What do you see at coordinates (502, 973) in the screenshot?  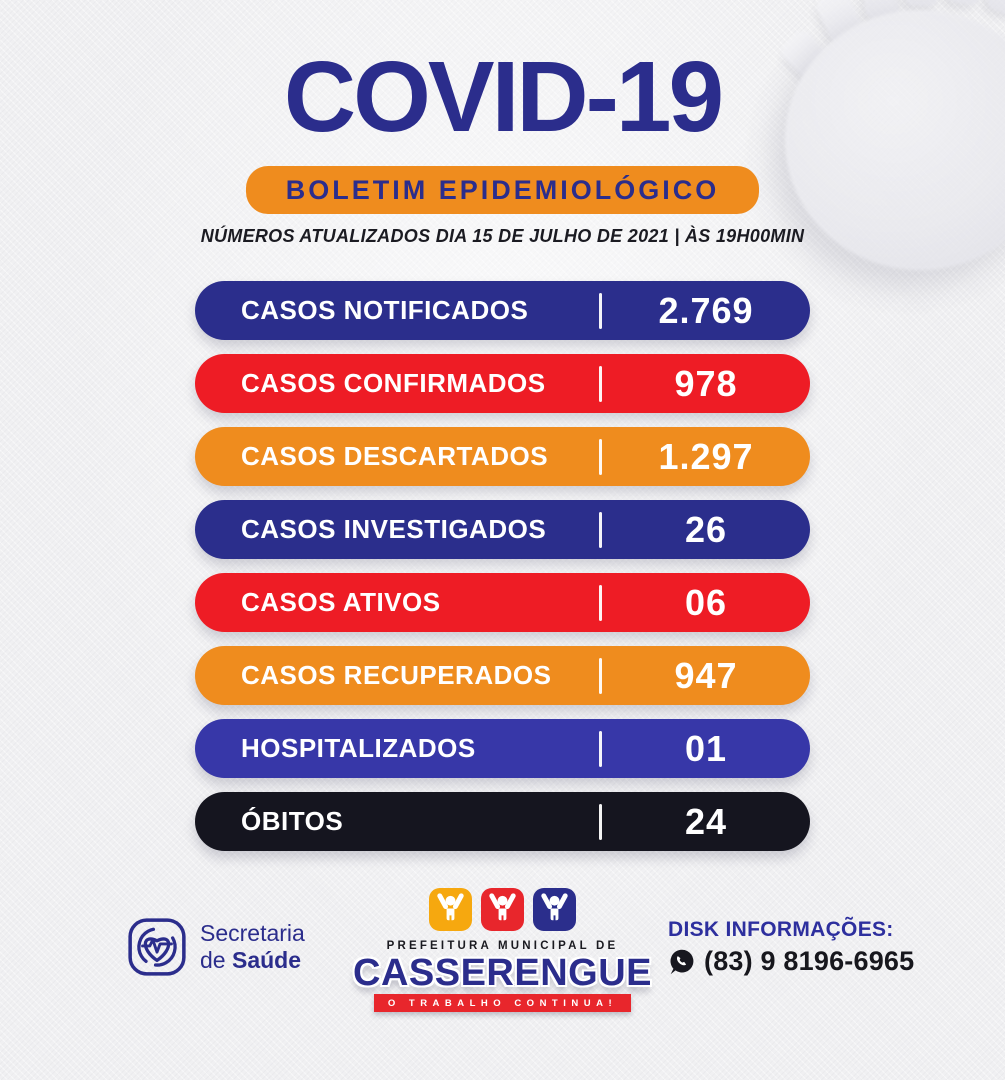 I see `city-name: CASSERENGUE` at bounding box center [502, 973].